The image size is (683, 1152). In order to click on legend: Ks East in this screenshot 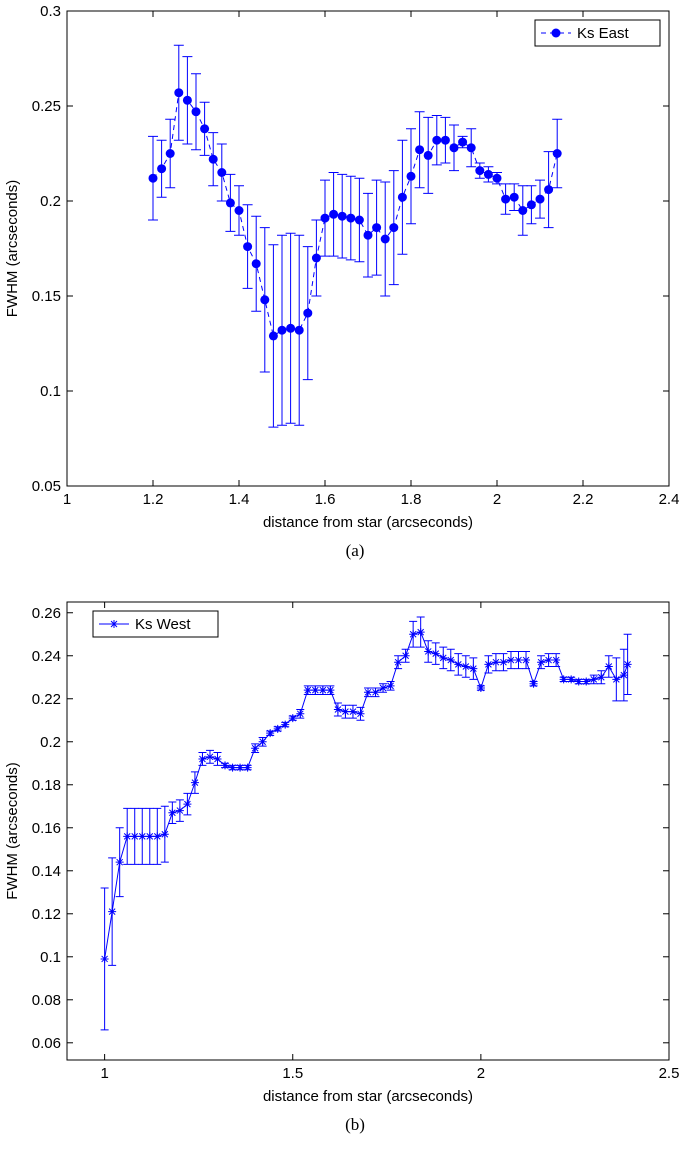, I will do `click(597, 33)`.